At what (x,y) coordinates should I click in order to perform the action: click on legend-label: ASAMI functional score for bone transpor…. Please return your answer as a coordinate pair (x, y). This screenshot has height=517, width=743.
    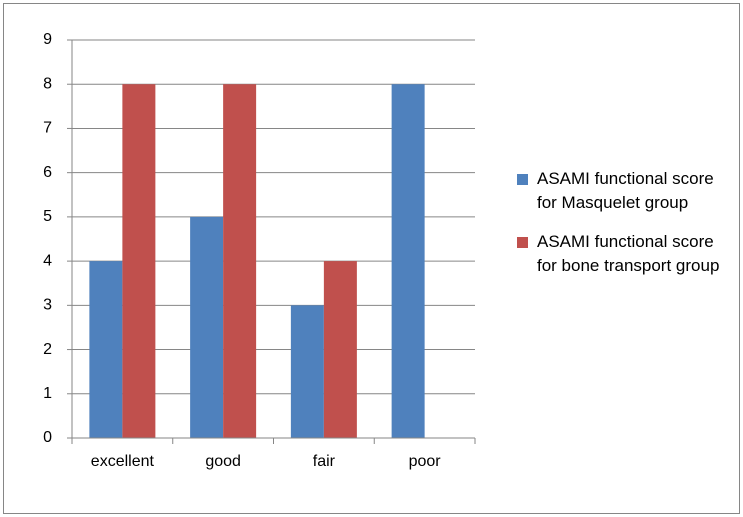
    Looking at the image, I should click on (628, 253).